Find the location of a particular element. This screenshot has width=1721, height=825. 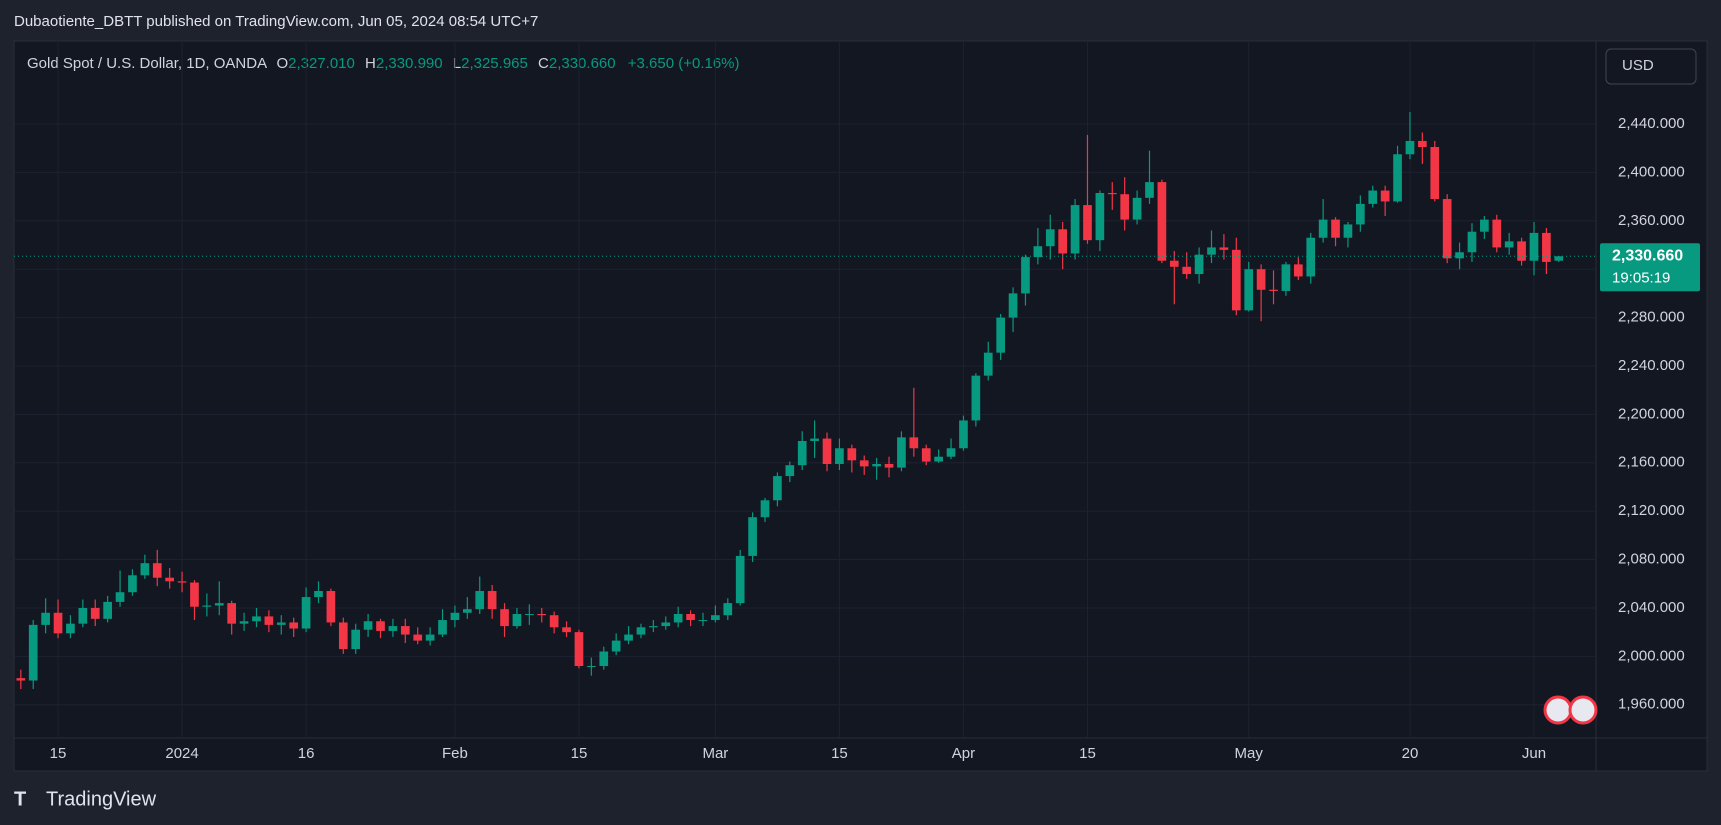

currency: USD is located at coordinates (1638, 65).